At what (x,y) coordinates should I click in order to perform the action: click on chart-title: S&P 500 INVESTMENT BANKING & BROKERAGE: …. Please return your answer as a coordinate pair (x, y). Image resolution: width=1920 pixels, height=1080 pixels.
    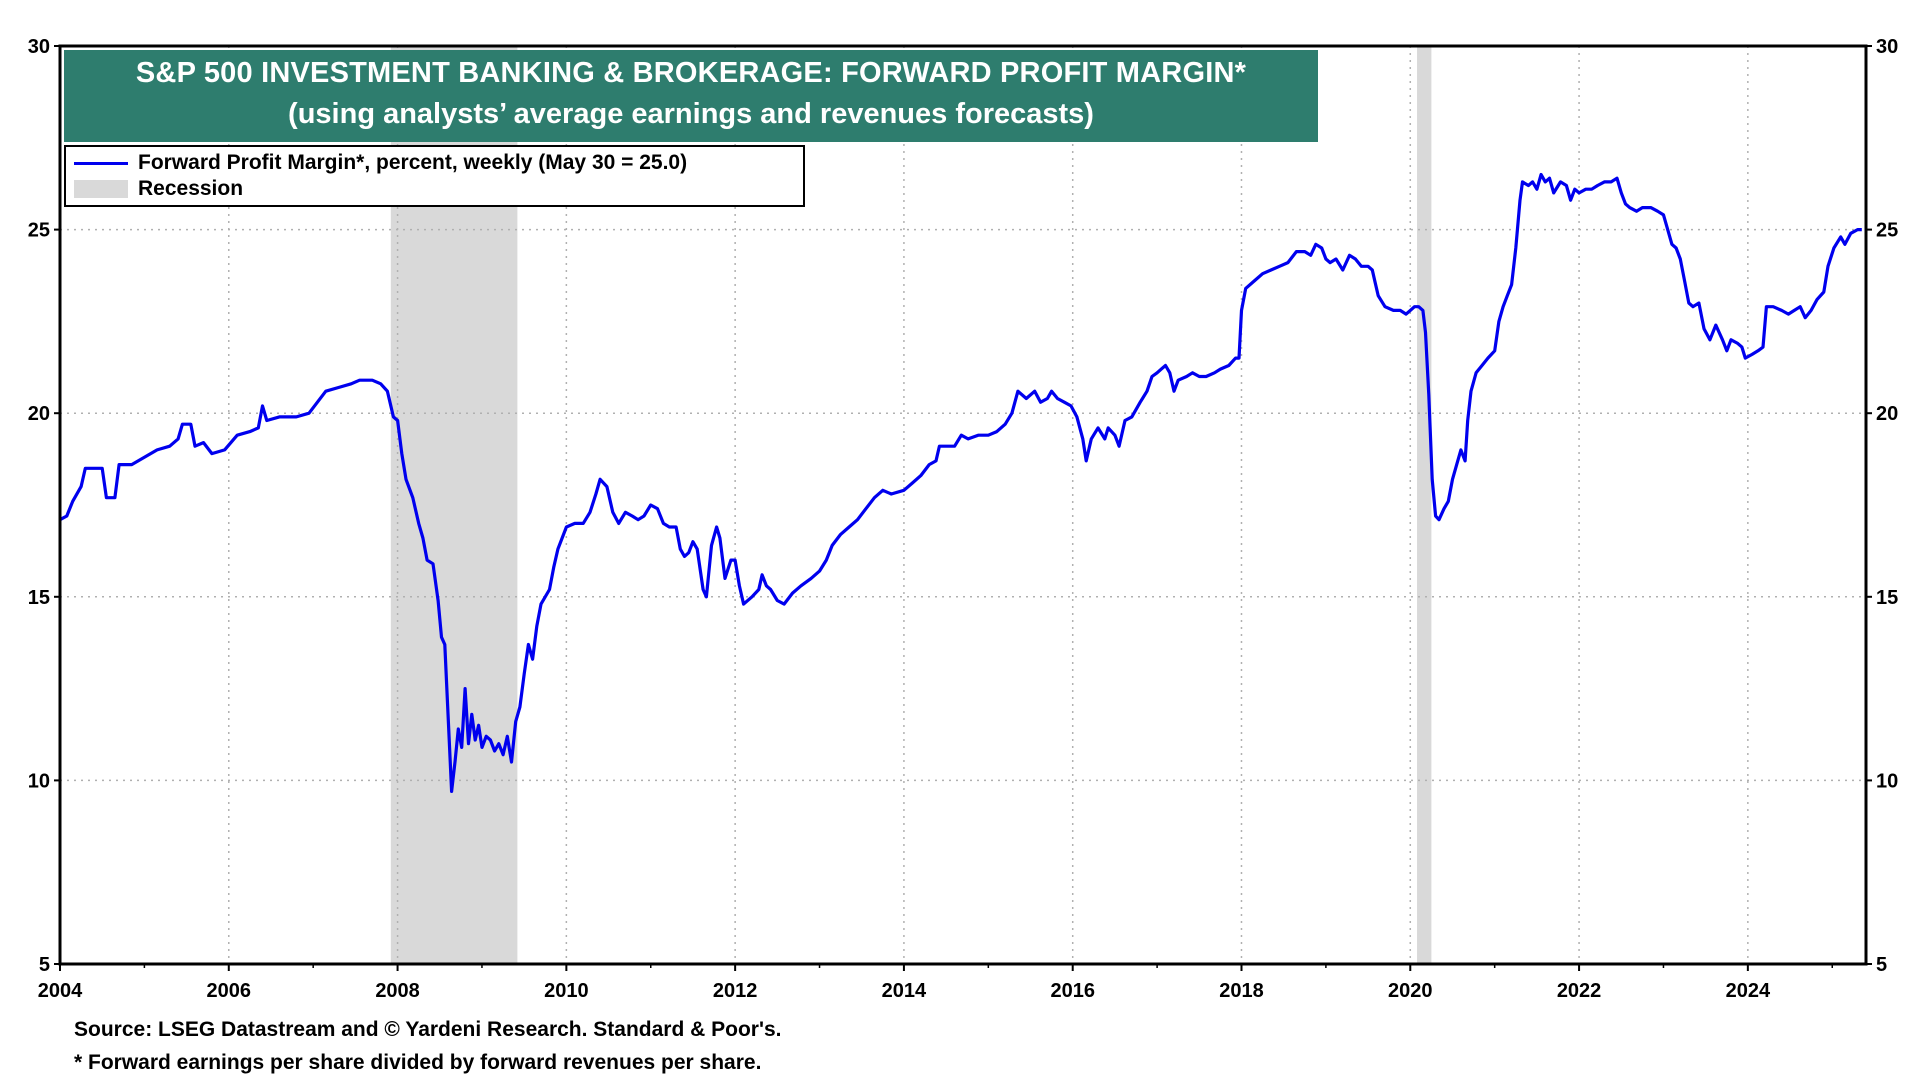
    Looking at the image, I should click on (691, 73).